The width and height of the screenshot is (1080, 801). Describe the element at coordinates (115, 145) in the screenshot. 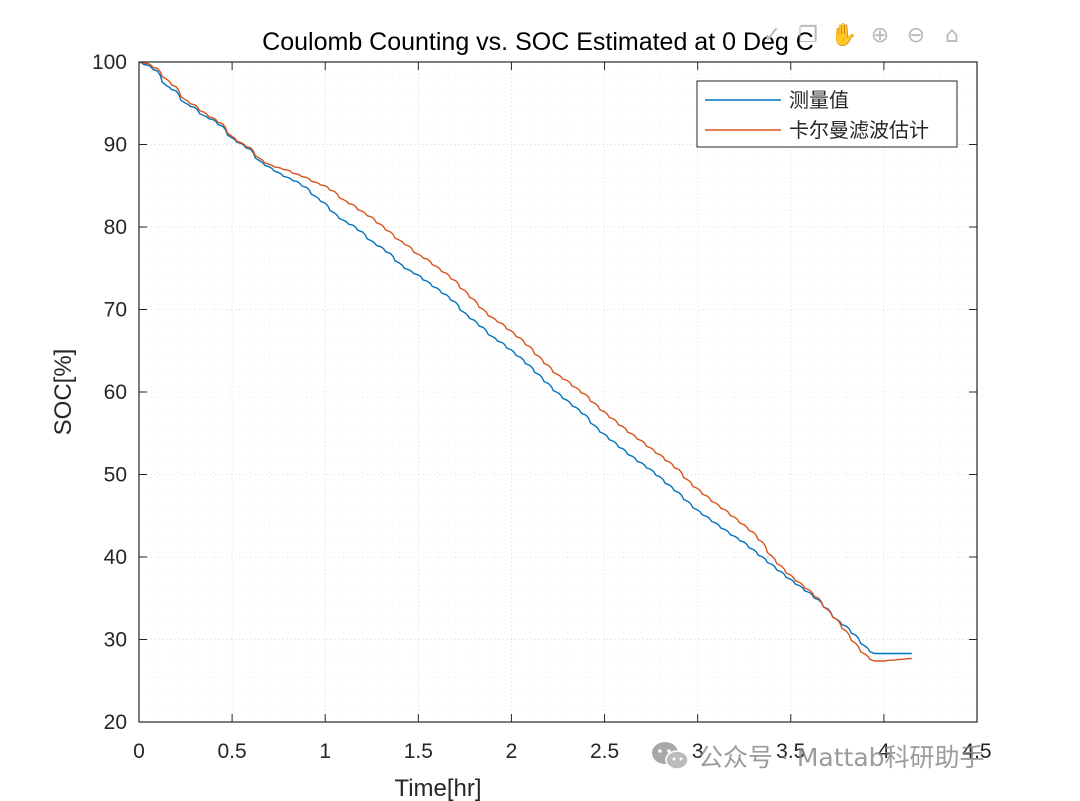

I see `y-tick-label: 90` at that location.